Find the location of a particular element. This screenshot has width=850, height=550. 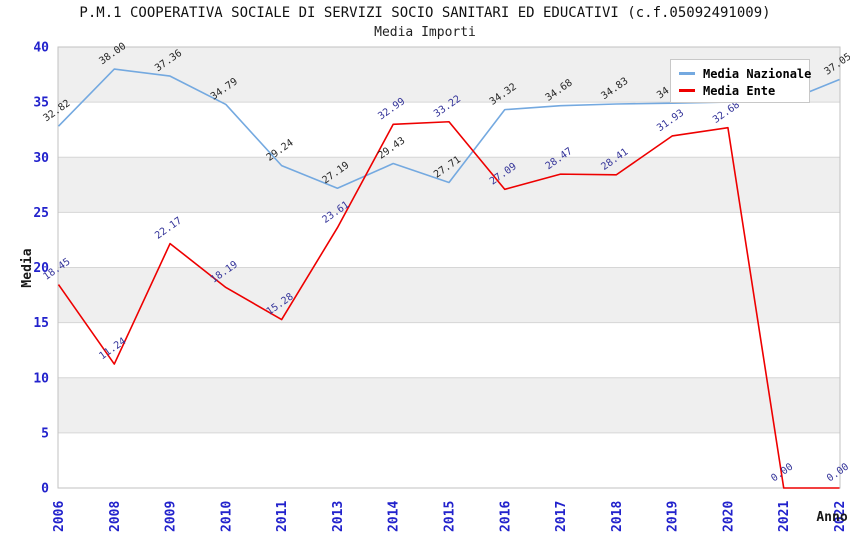

legend-label-media-ente: Media Ente is located at coordinates (739, 90).